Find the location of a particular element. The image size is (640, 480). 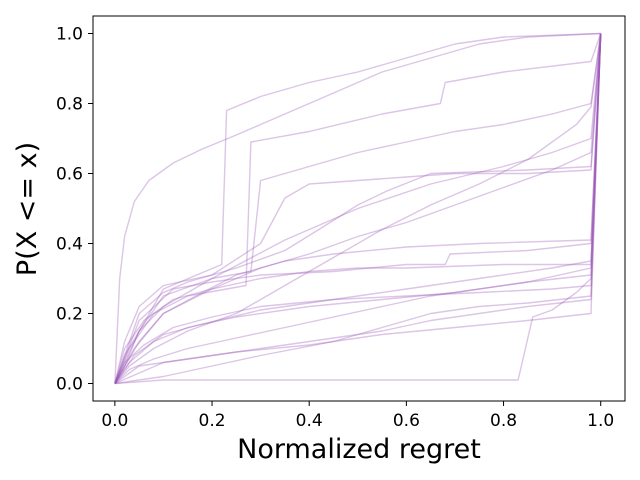

x-tick-label: 1.0 is located at coordinates (600, 421).